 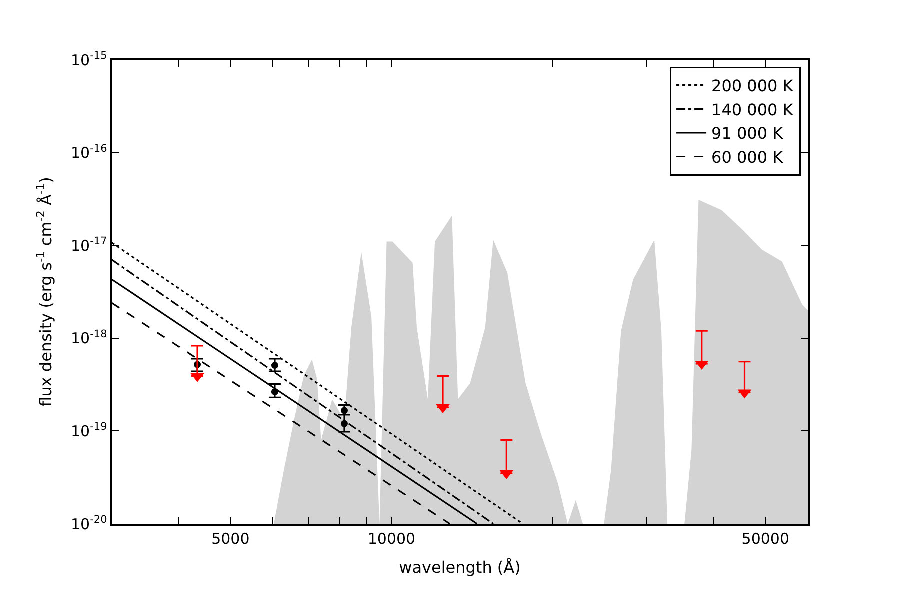 What do you see at coordinates (89, 430) in the screenshot?
I see `y-tick-label: 10$^{-19}$` at bounding box center [89, 430].